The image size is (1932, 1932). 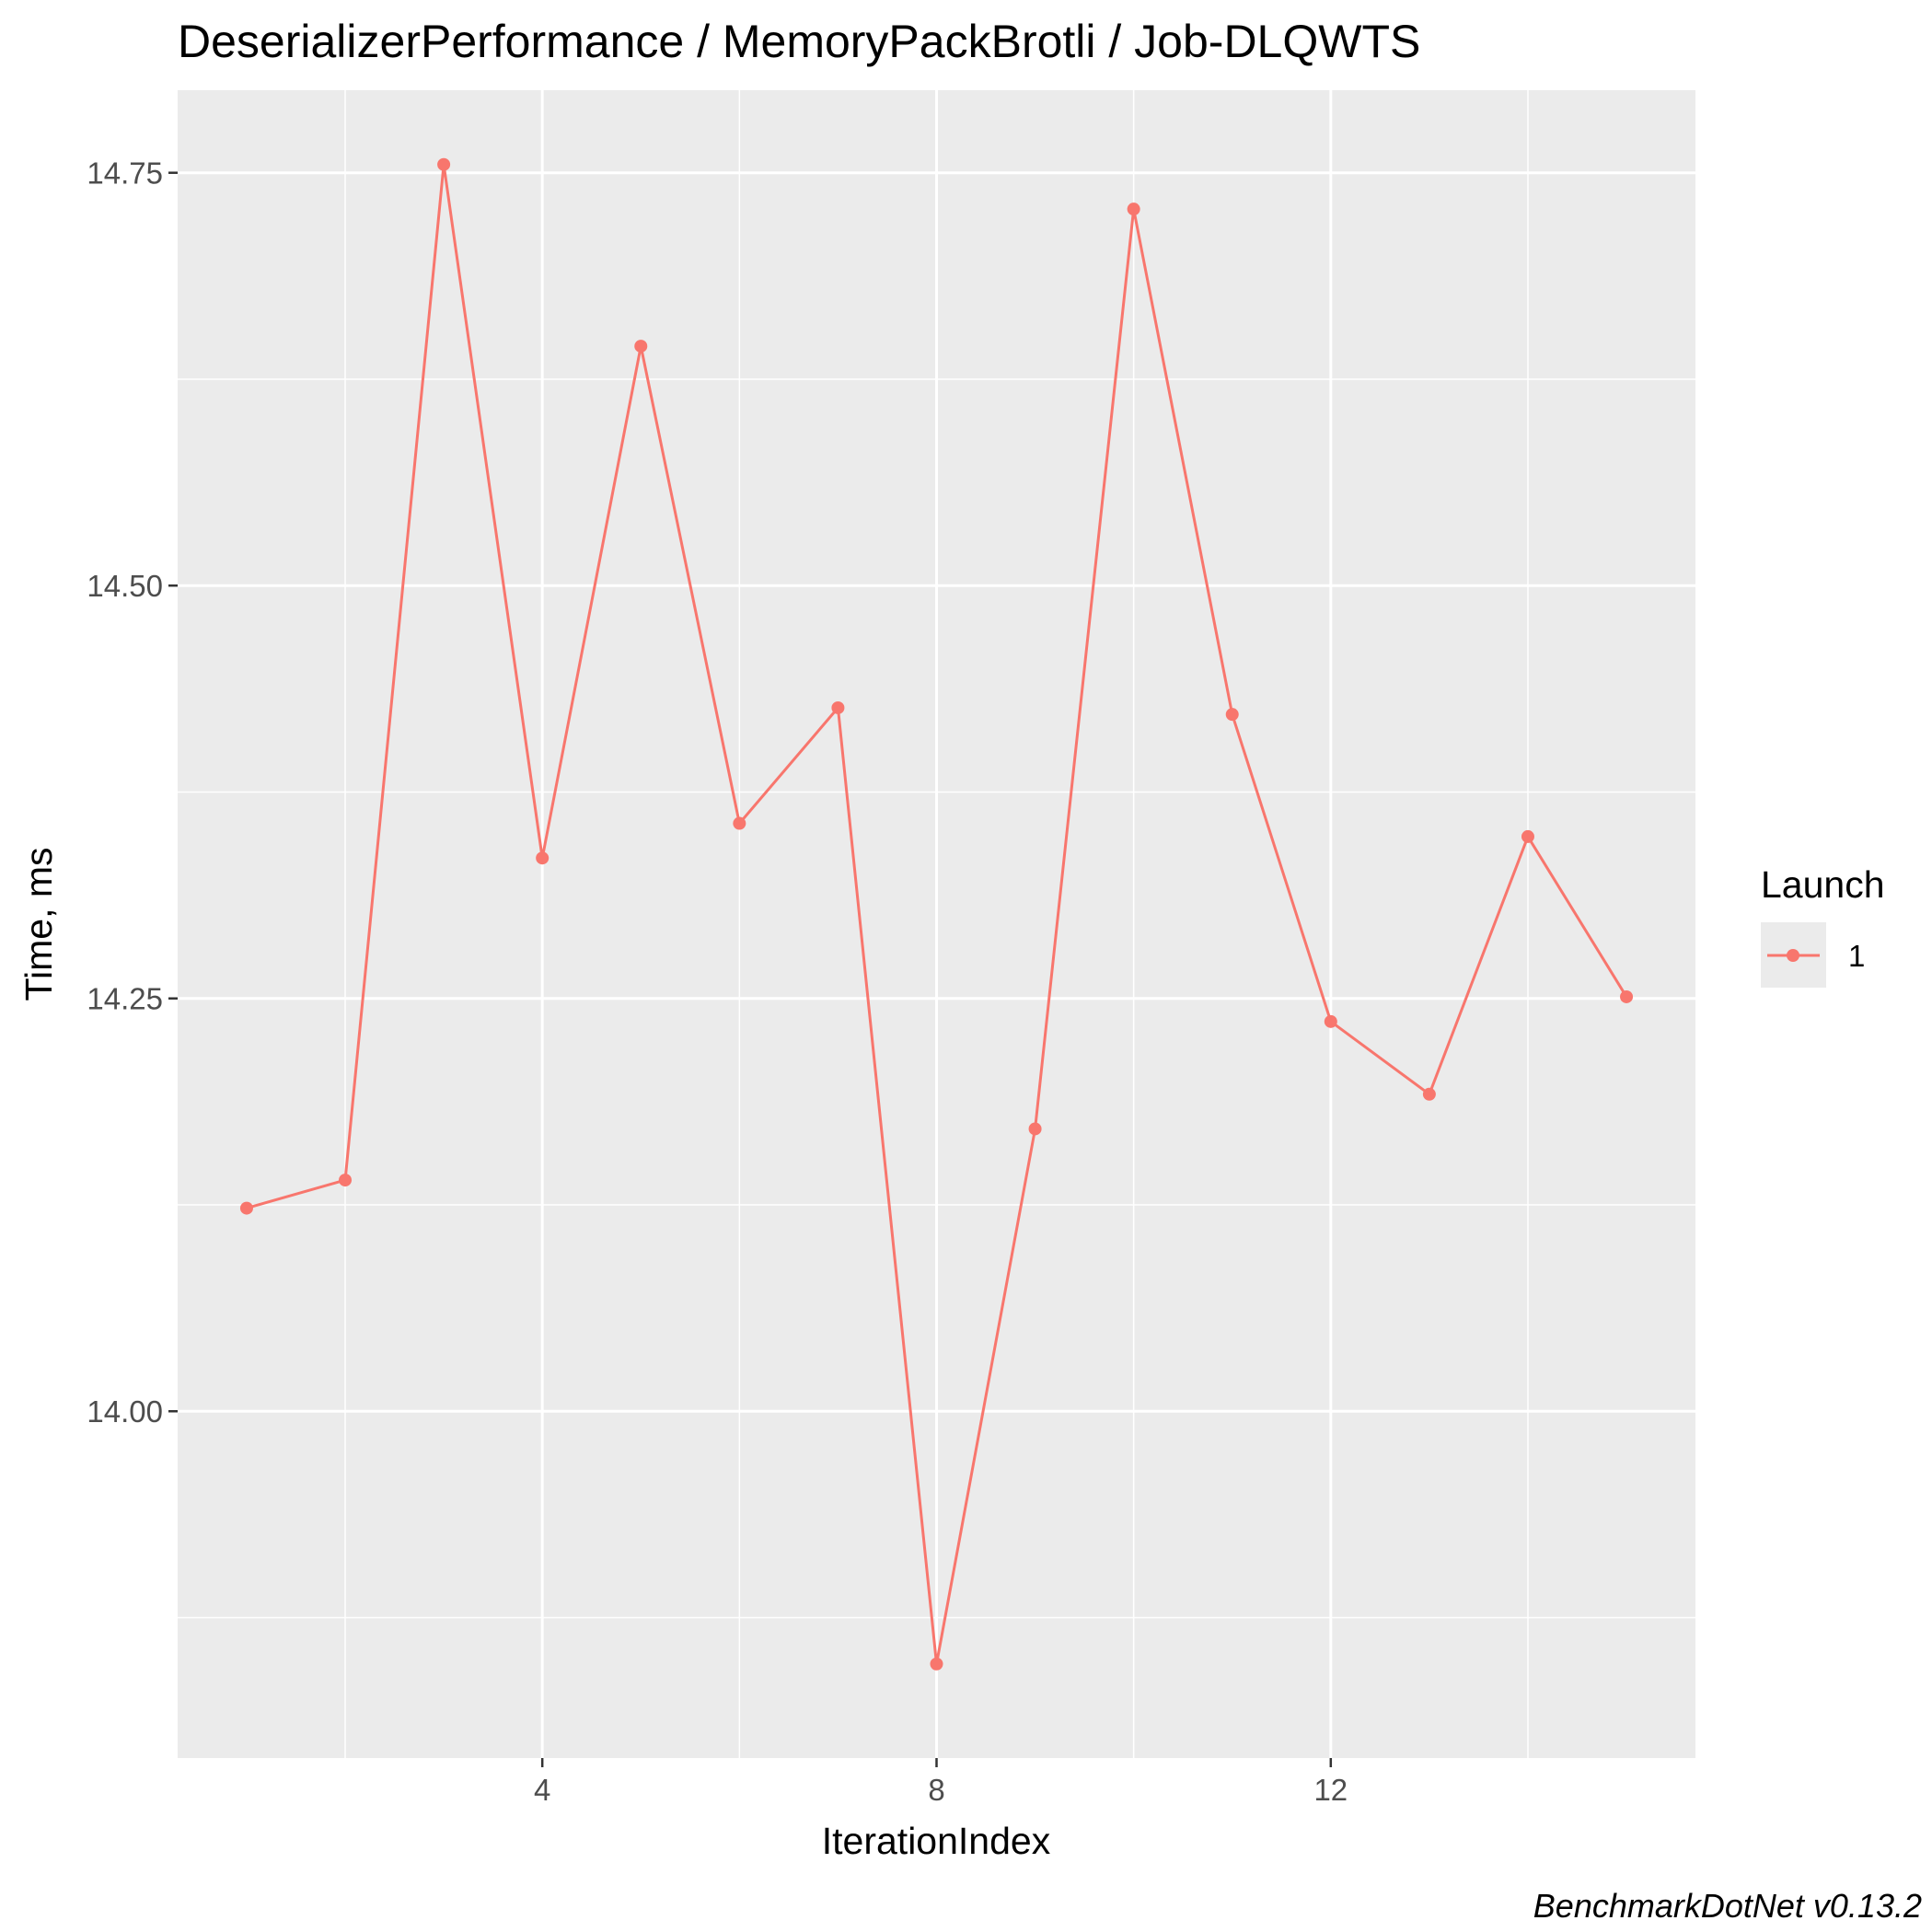 What do you see at coordinates (1823, 926) in the screenshot?
I see `legend: Launch 1` at bounding box center [1823, 926].